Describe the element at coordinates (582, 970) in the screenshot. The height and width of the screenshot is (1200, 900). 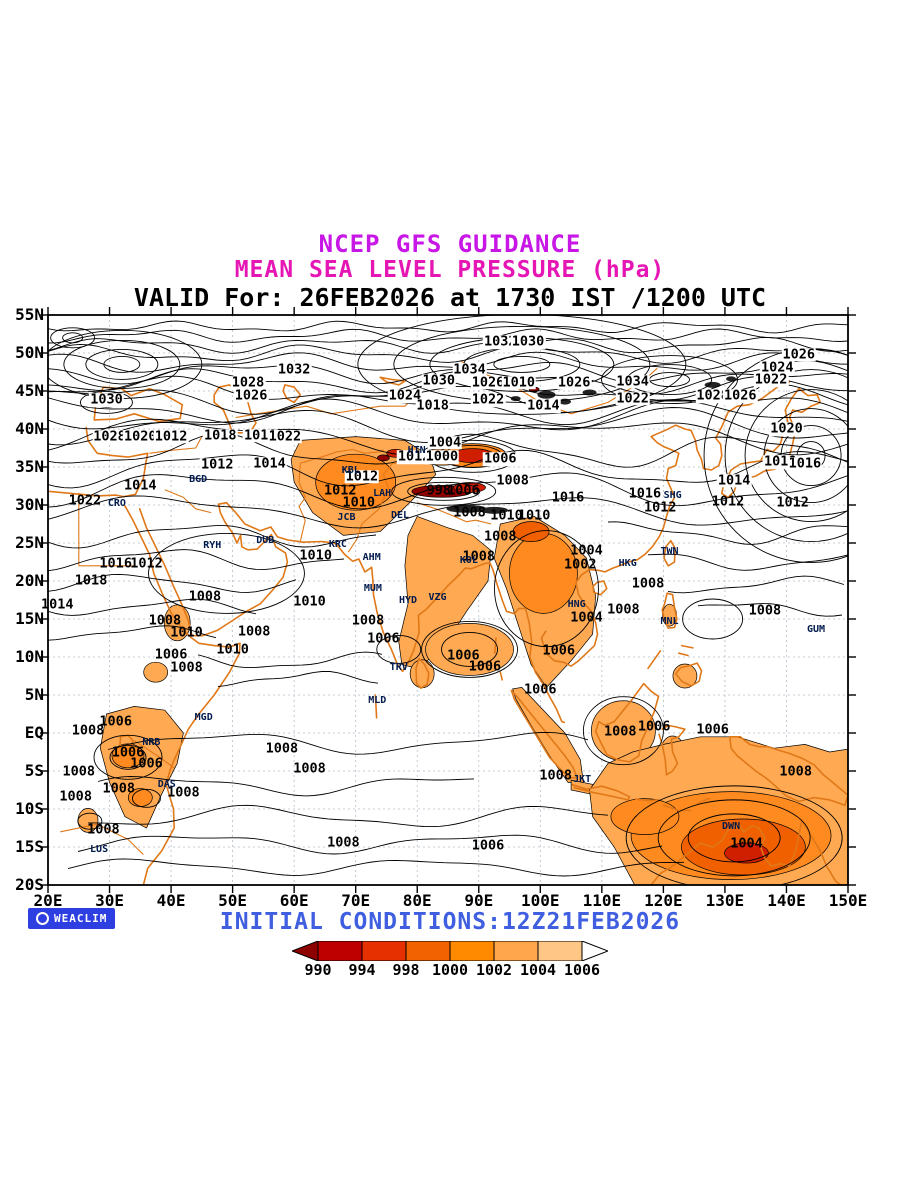
I see `colorbar-tick-label: 1006` at that location.